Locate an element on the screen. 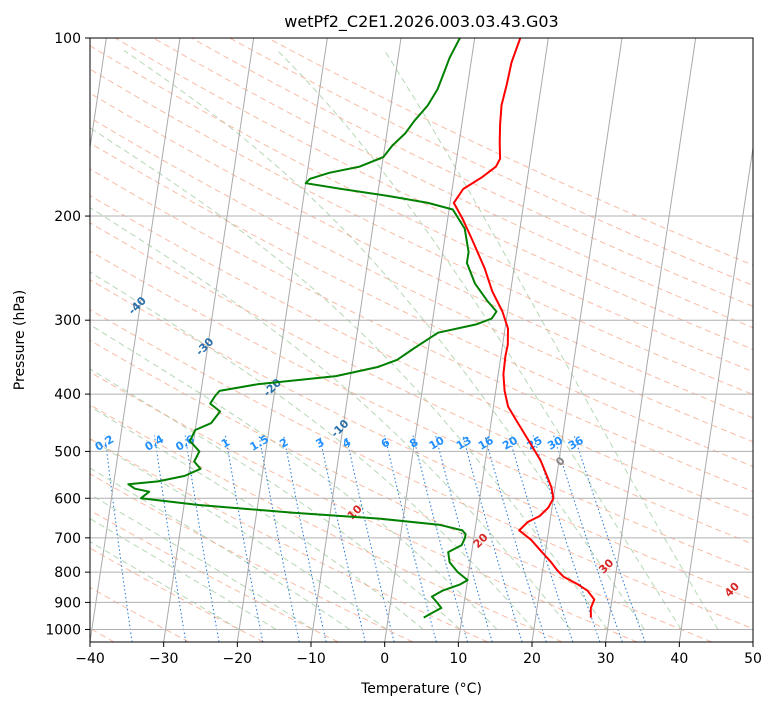 This screenshot has width=775, height=708. y-tick-label: 800 is located at coordinates (67, 573).